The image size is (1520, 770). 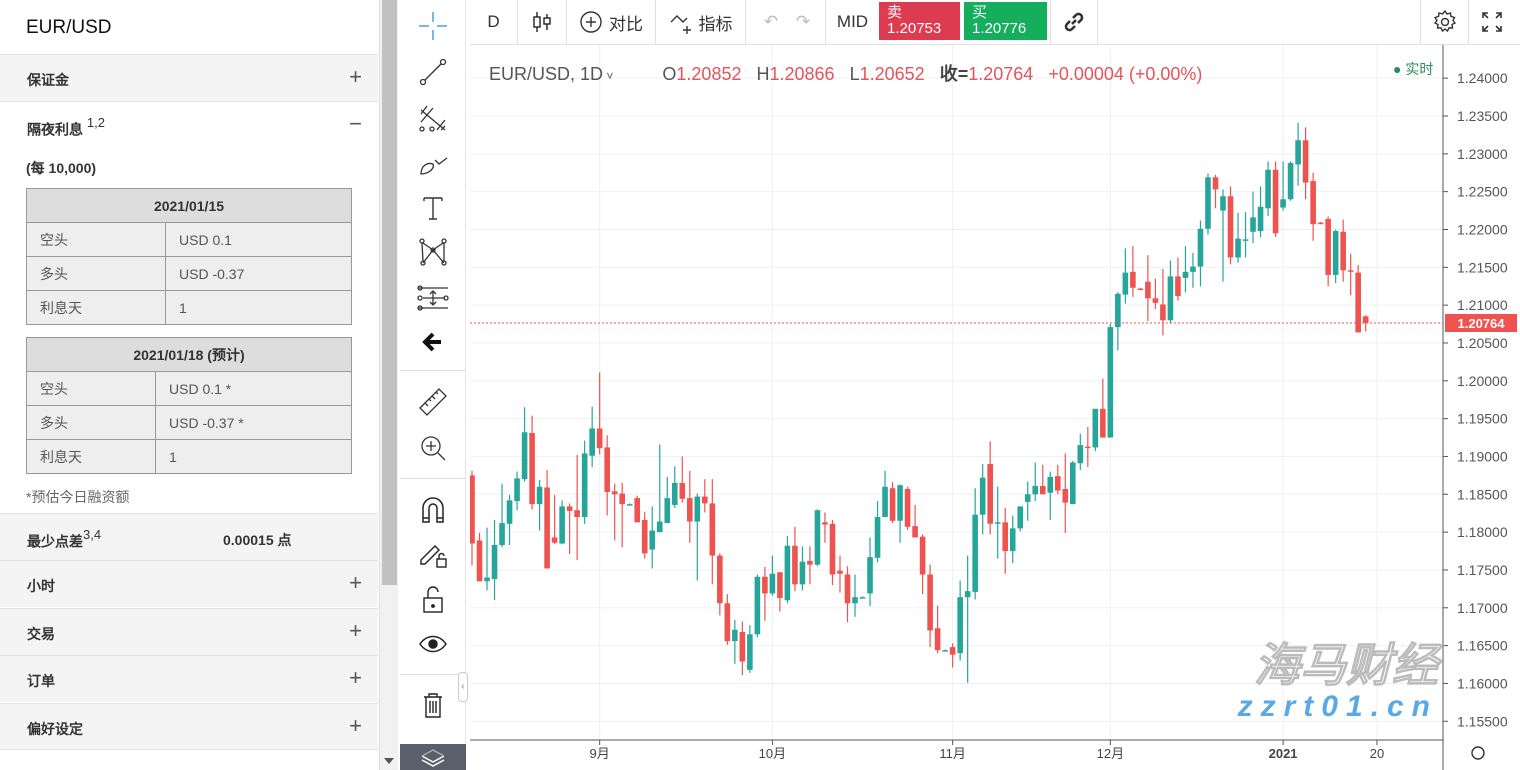 What do you see at coordinates (189, 354) in the screenshot?
I see `table-date-header: 2021/01/18 (预计)` at bounding box center [189, 354].